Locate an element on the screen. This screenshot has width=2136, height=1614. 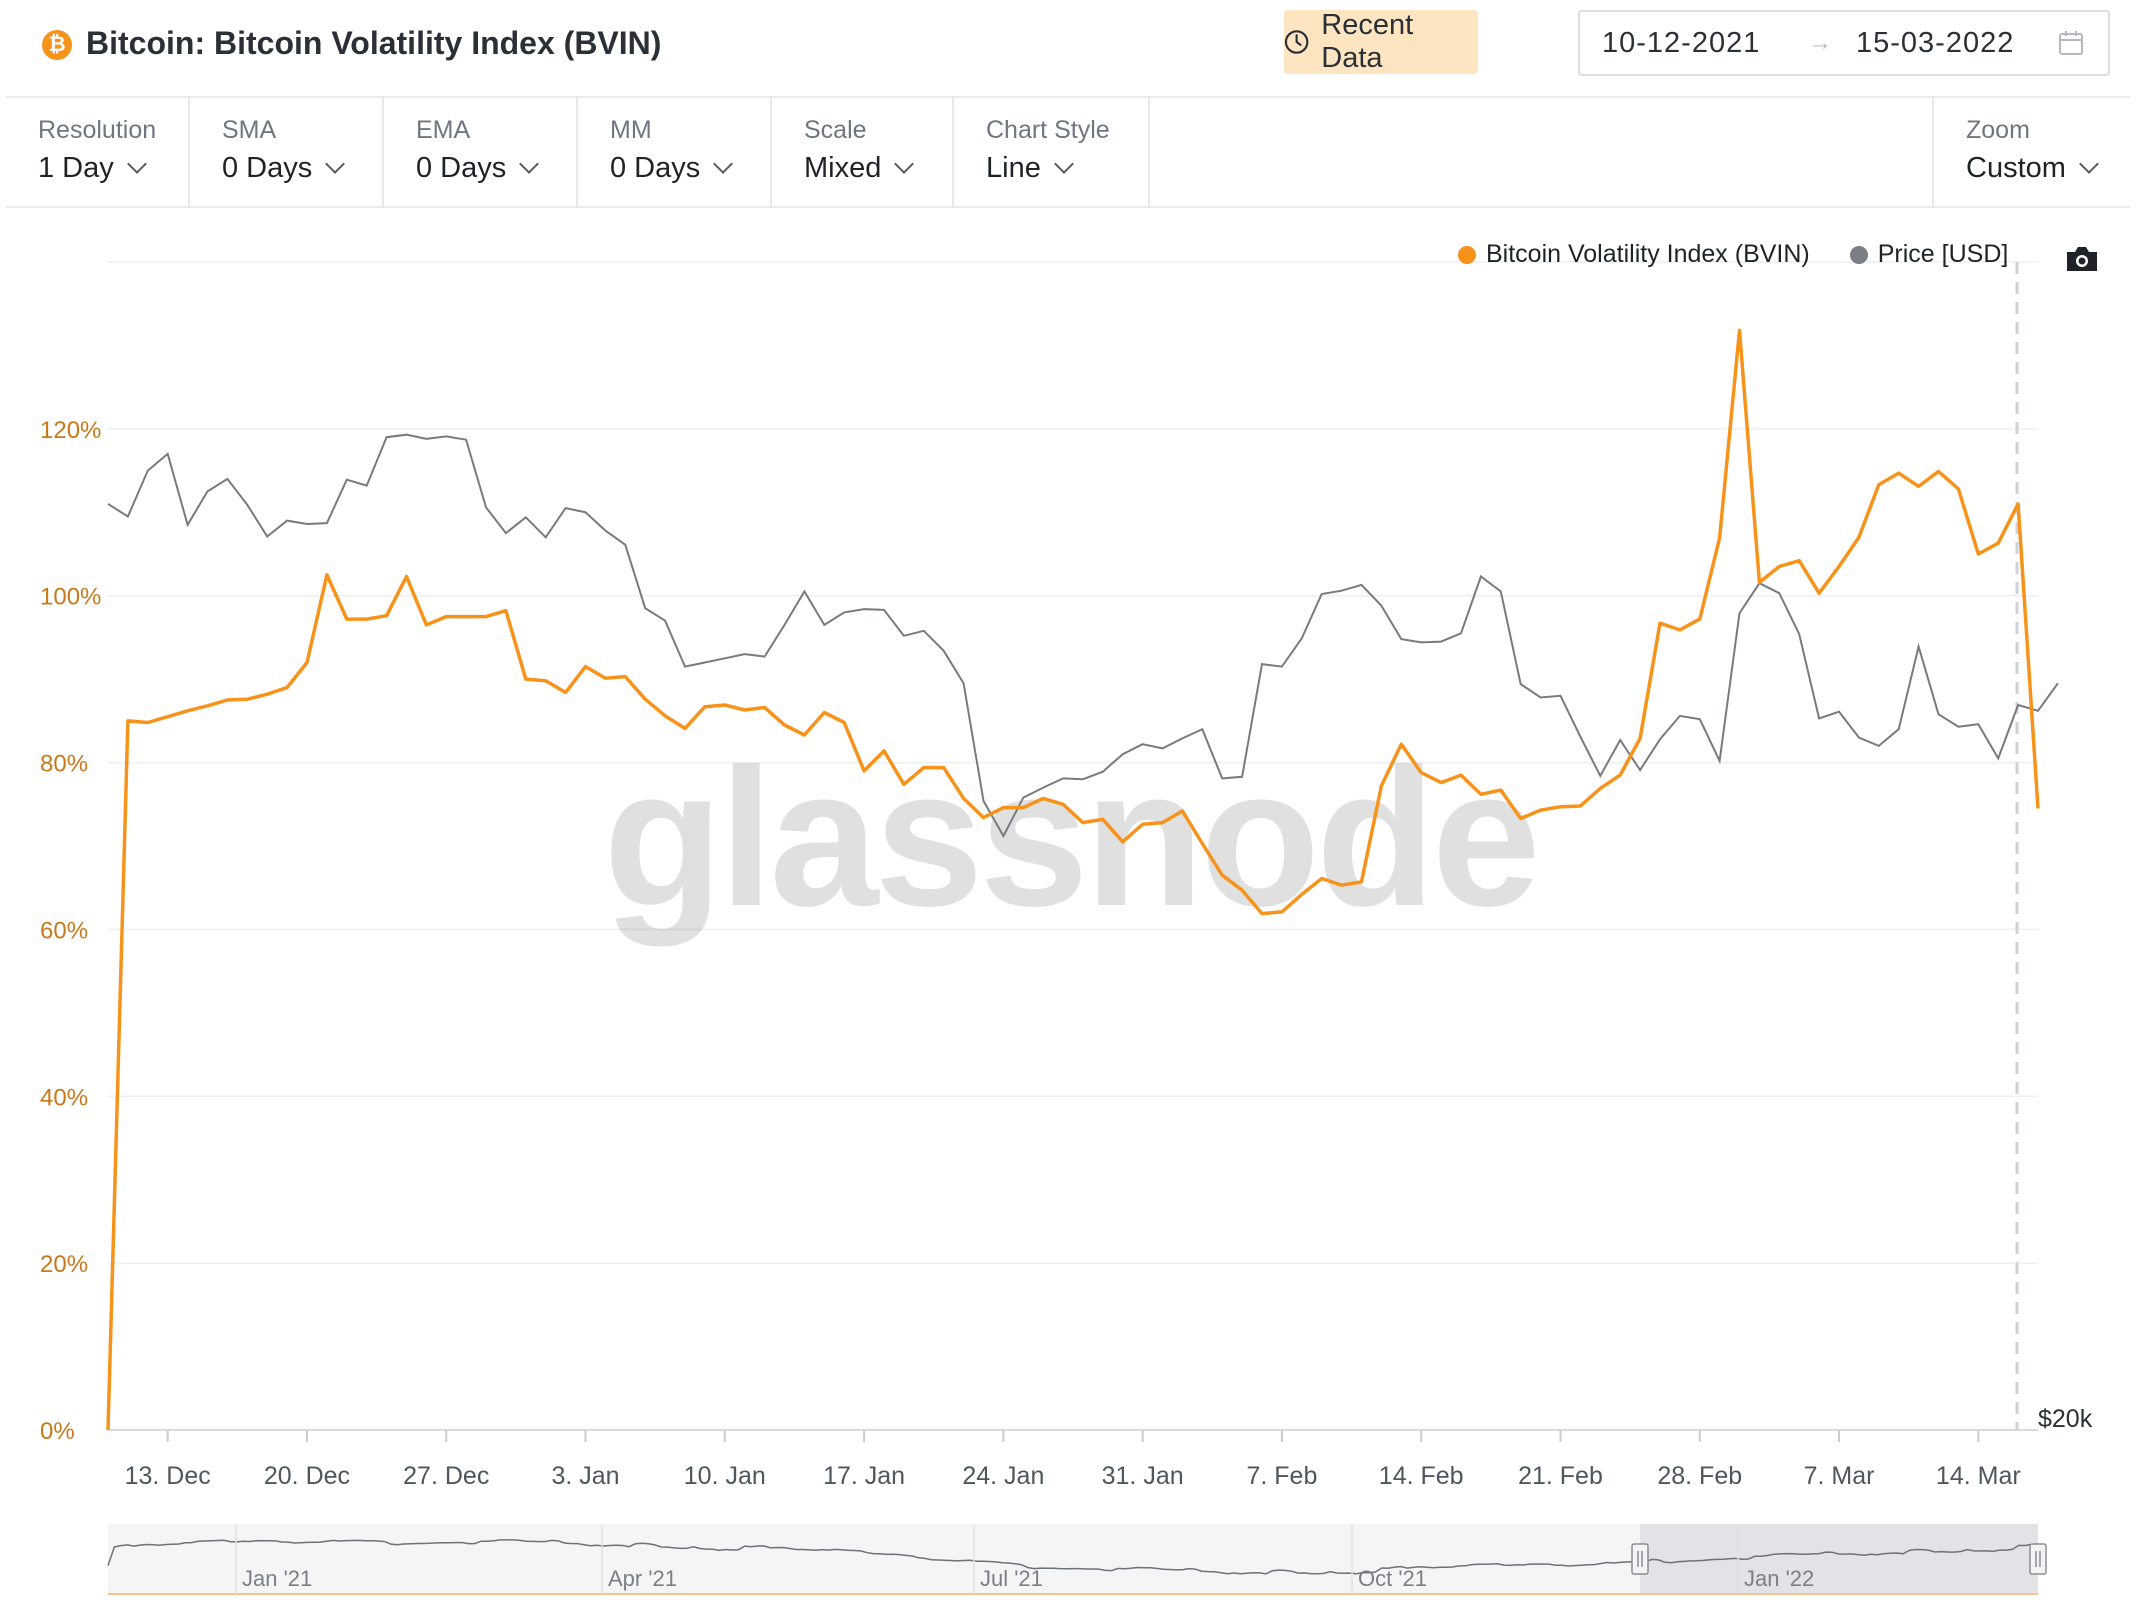
ema-select: EMA 0 Days is located at coordinates (481, 152).